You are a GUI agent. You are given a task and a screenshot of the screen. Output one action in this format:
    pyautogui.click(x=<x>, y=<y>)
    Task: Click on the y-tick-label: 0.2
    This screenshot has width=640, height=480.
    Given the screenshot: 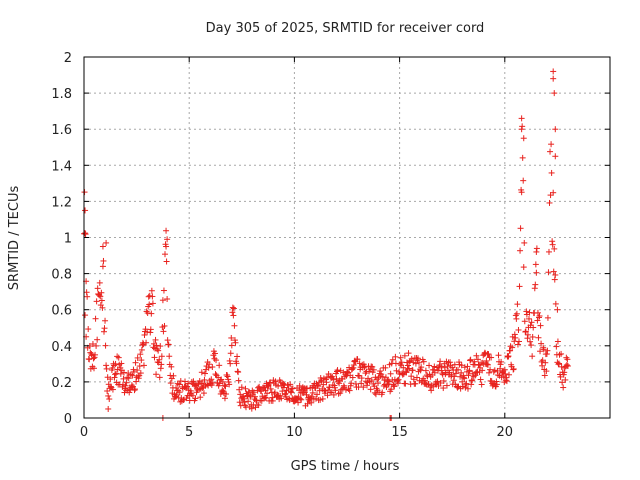 What is the action you would take?
    pyautogui.click(x=61, y=383)
    